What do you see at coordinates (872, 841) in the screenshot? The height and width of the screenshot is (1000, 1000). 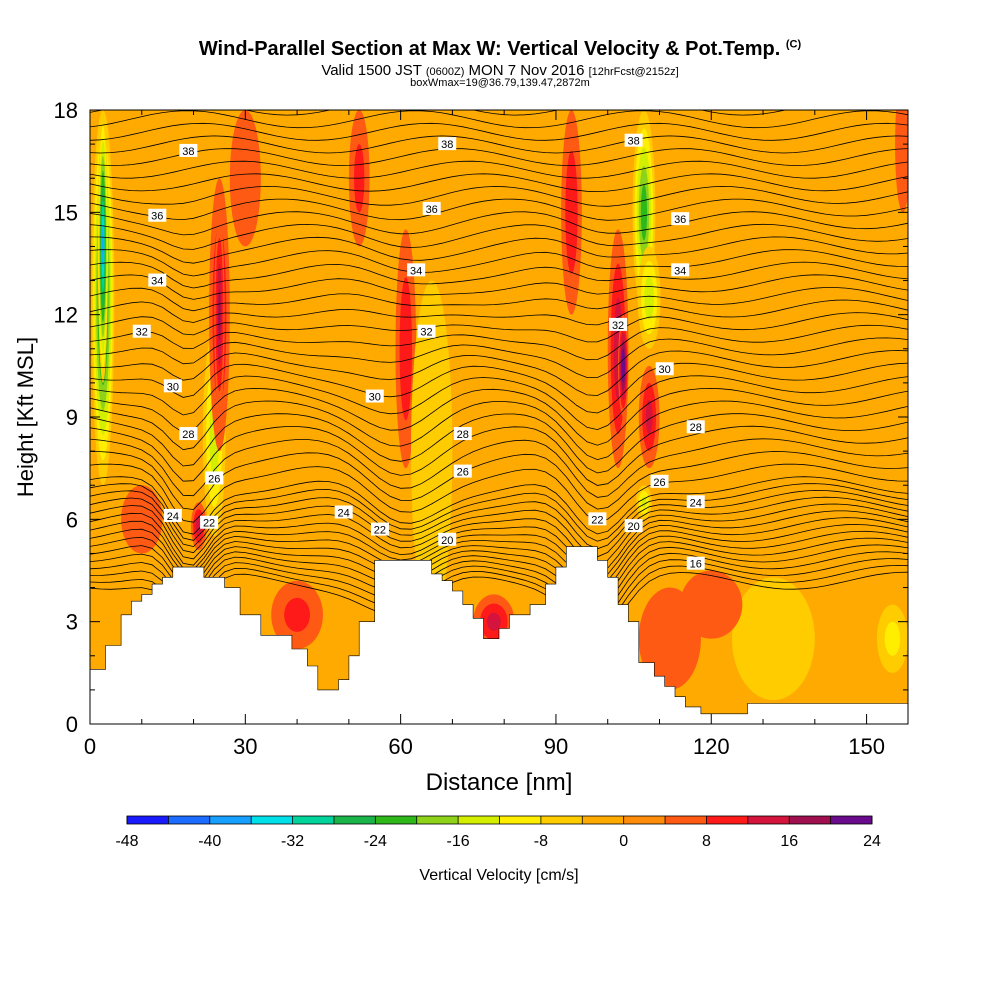 I see `colorbar-tick-label: 24` at bounding box center [872, 841].